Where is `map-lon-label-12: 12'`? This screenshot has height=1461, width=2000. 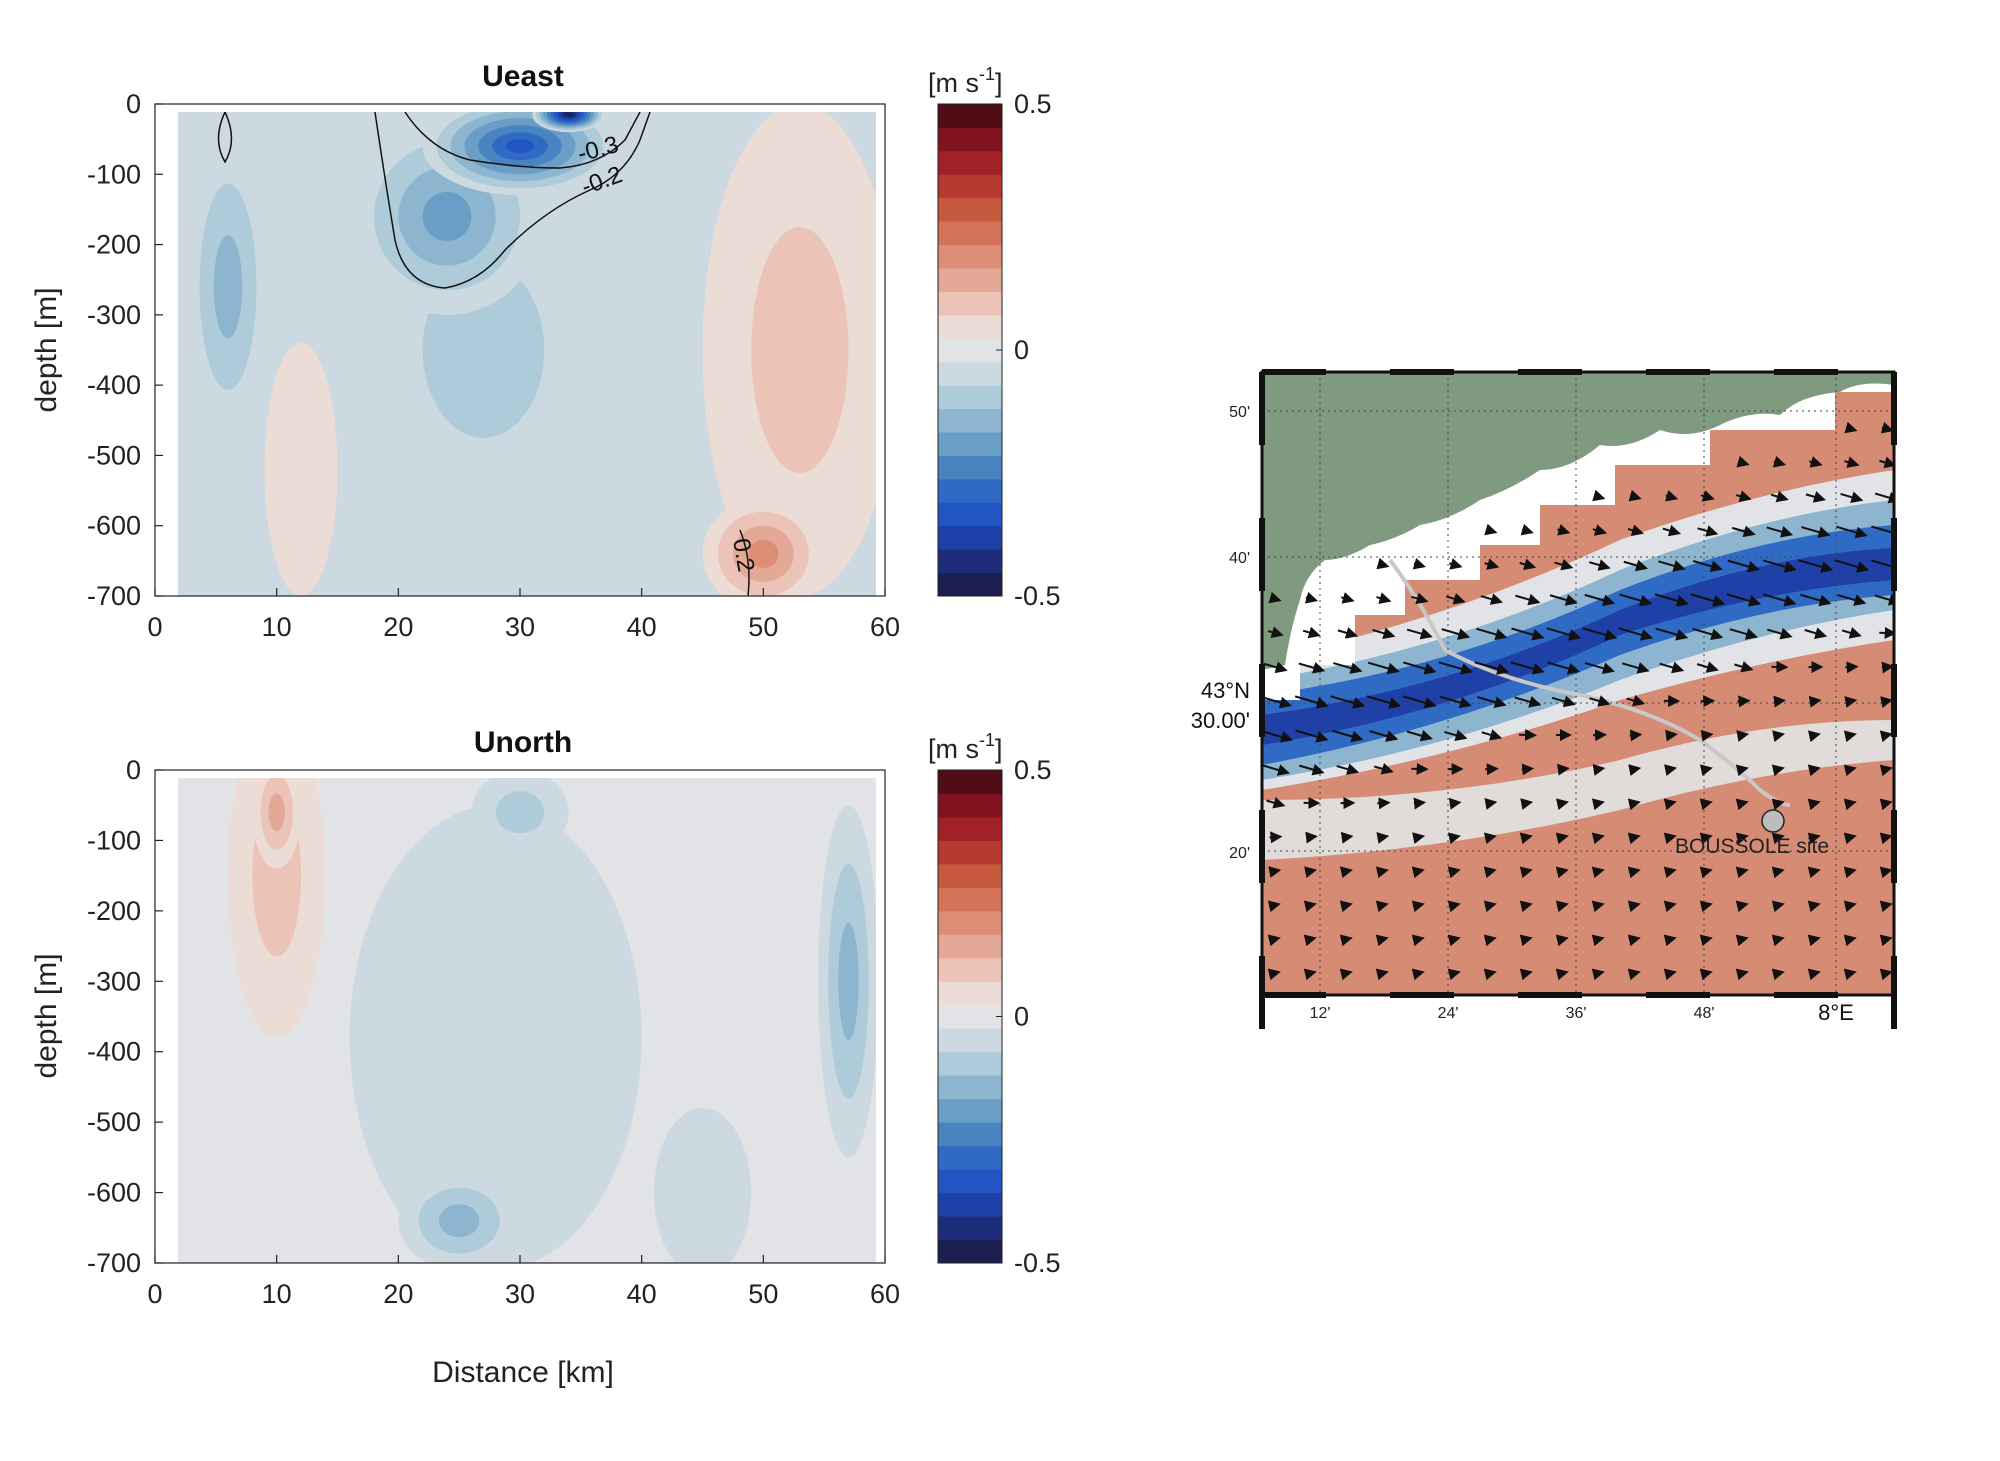 map-lon-label-12: 12' is located at coordinates (1320, 1013).